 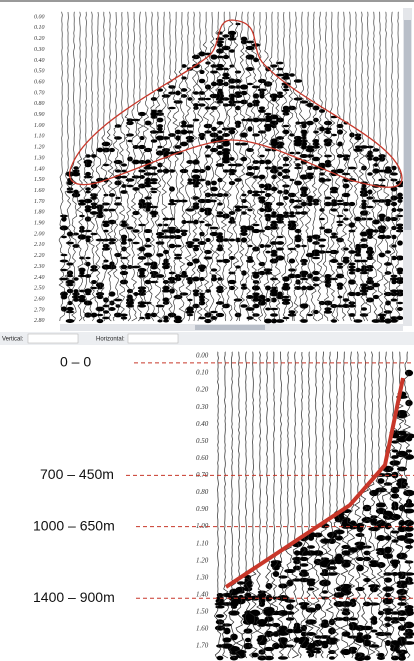 What do you see at coordinates (39, 158) in the screenshot?
I see `time-label: 1.30` at bounding box center [39, 158].